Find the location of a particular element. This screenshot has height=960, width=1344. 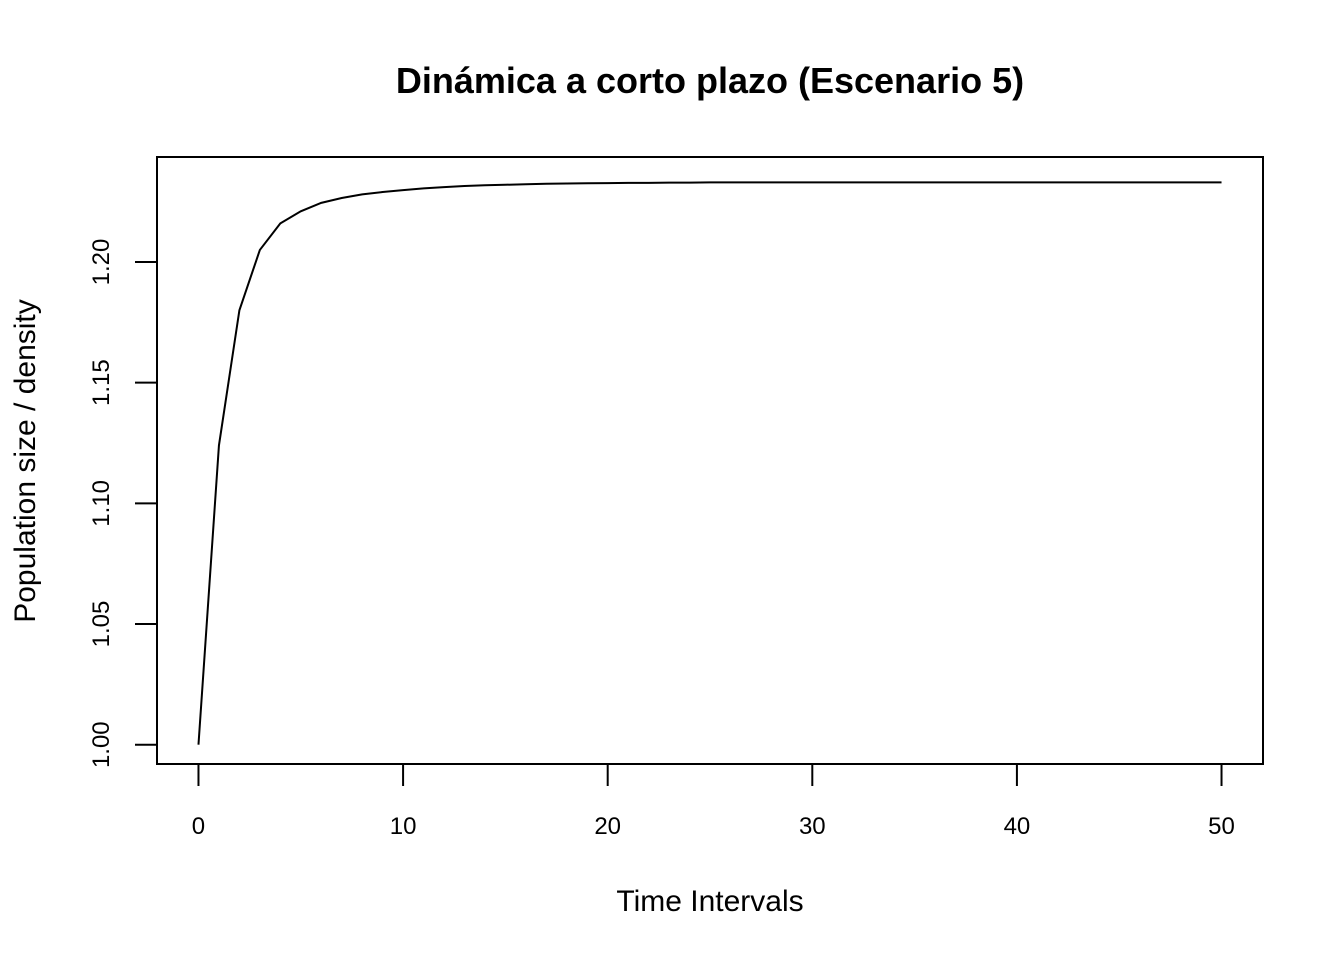

x-tick-label: 0 is located at coordinates (198, 826).